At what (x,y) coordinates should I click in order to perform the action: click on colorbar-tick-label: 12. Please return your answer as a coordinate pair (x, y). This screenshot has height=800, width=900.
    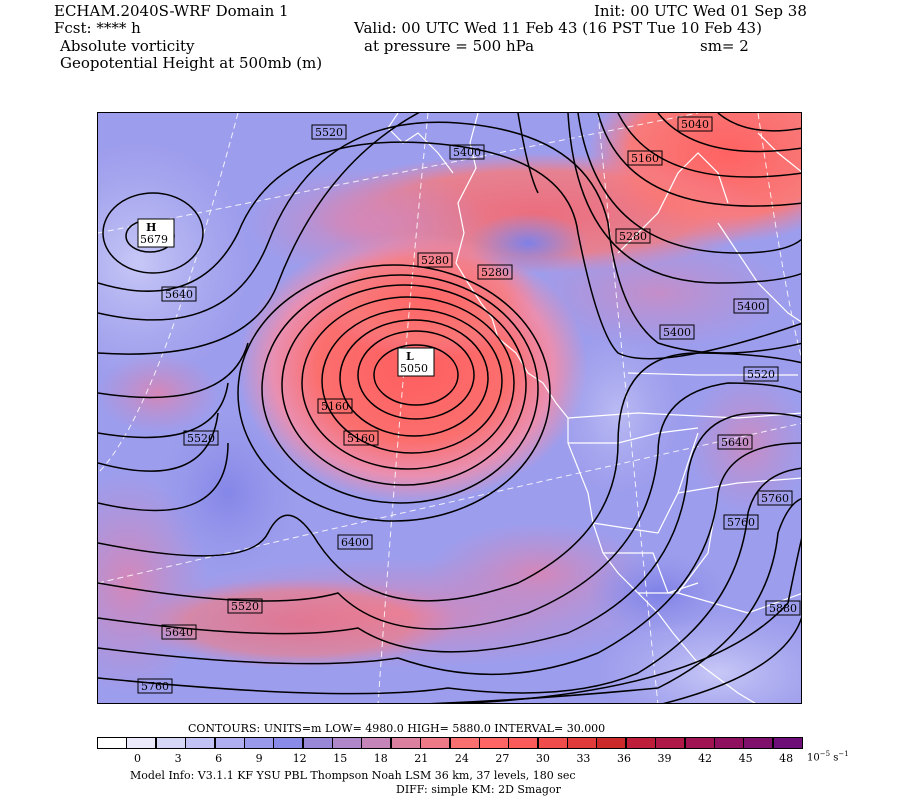
    Looking at the image, I should click on (299, 758).